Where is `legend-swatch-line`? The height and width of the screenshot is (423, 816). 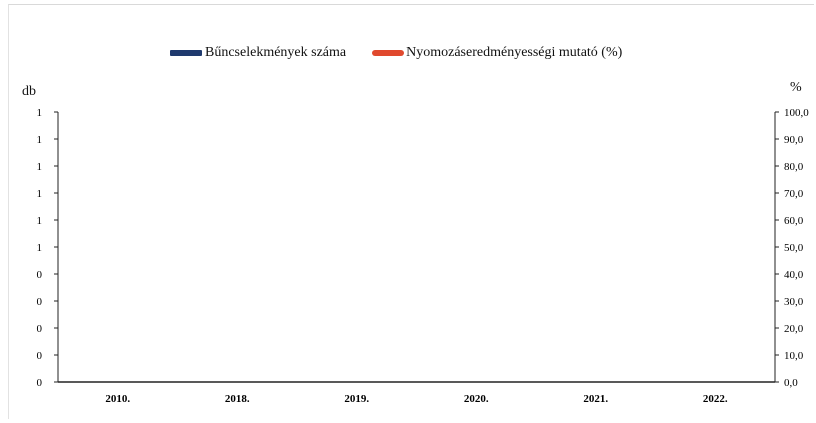 legend-swatch-line is located at coordinates (388, 53).